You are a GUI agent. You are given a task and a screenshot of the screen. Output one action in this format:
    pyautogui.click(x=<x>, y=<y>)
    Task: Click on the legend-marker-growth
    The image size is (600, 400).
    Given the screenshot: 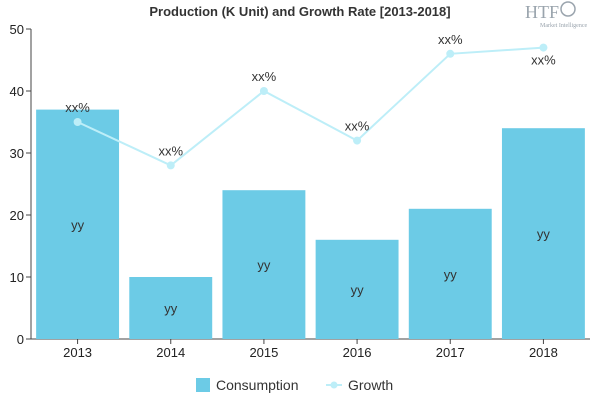 What is the action you would take?
    pyautogui.click(x=334, y=385)
    